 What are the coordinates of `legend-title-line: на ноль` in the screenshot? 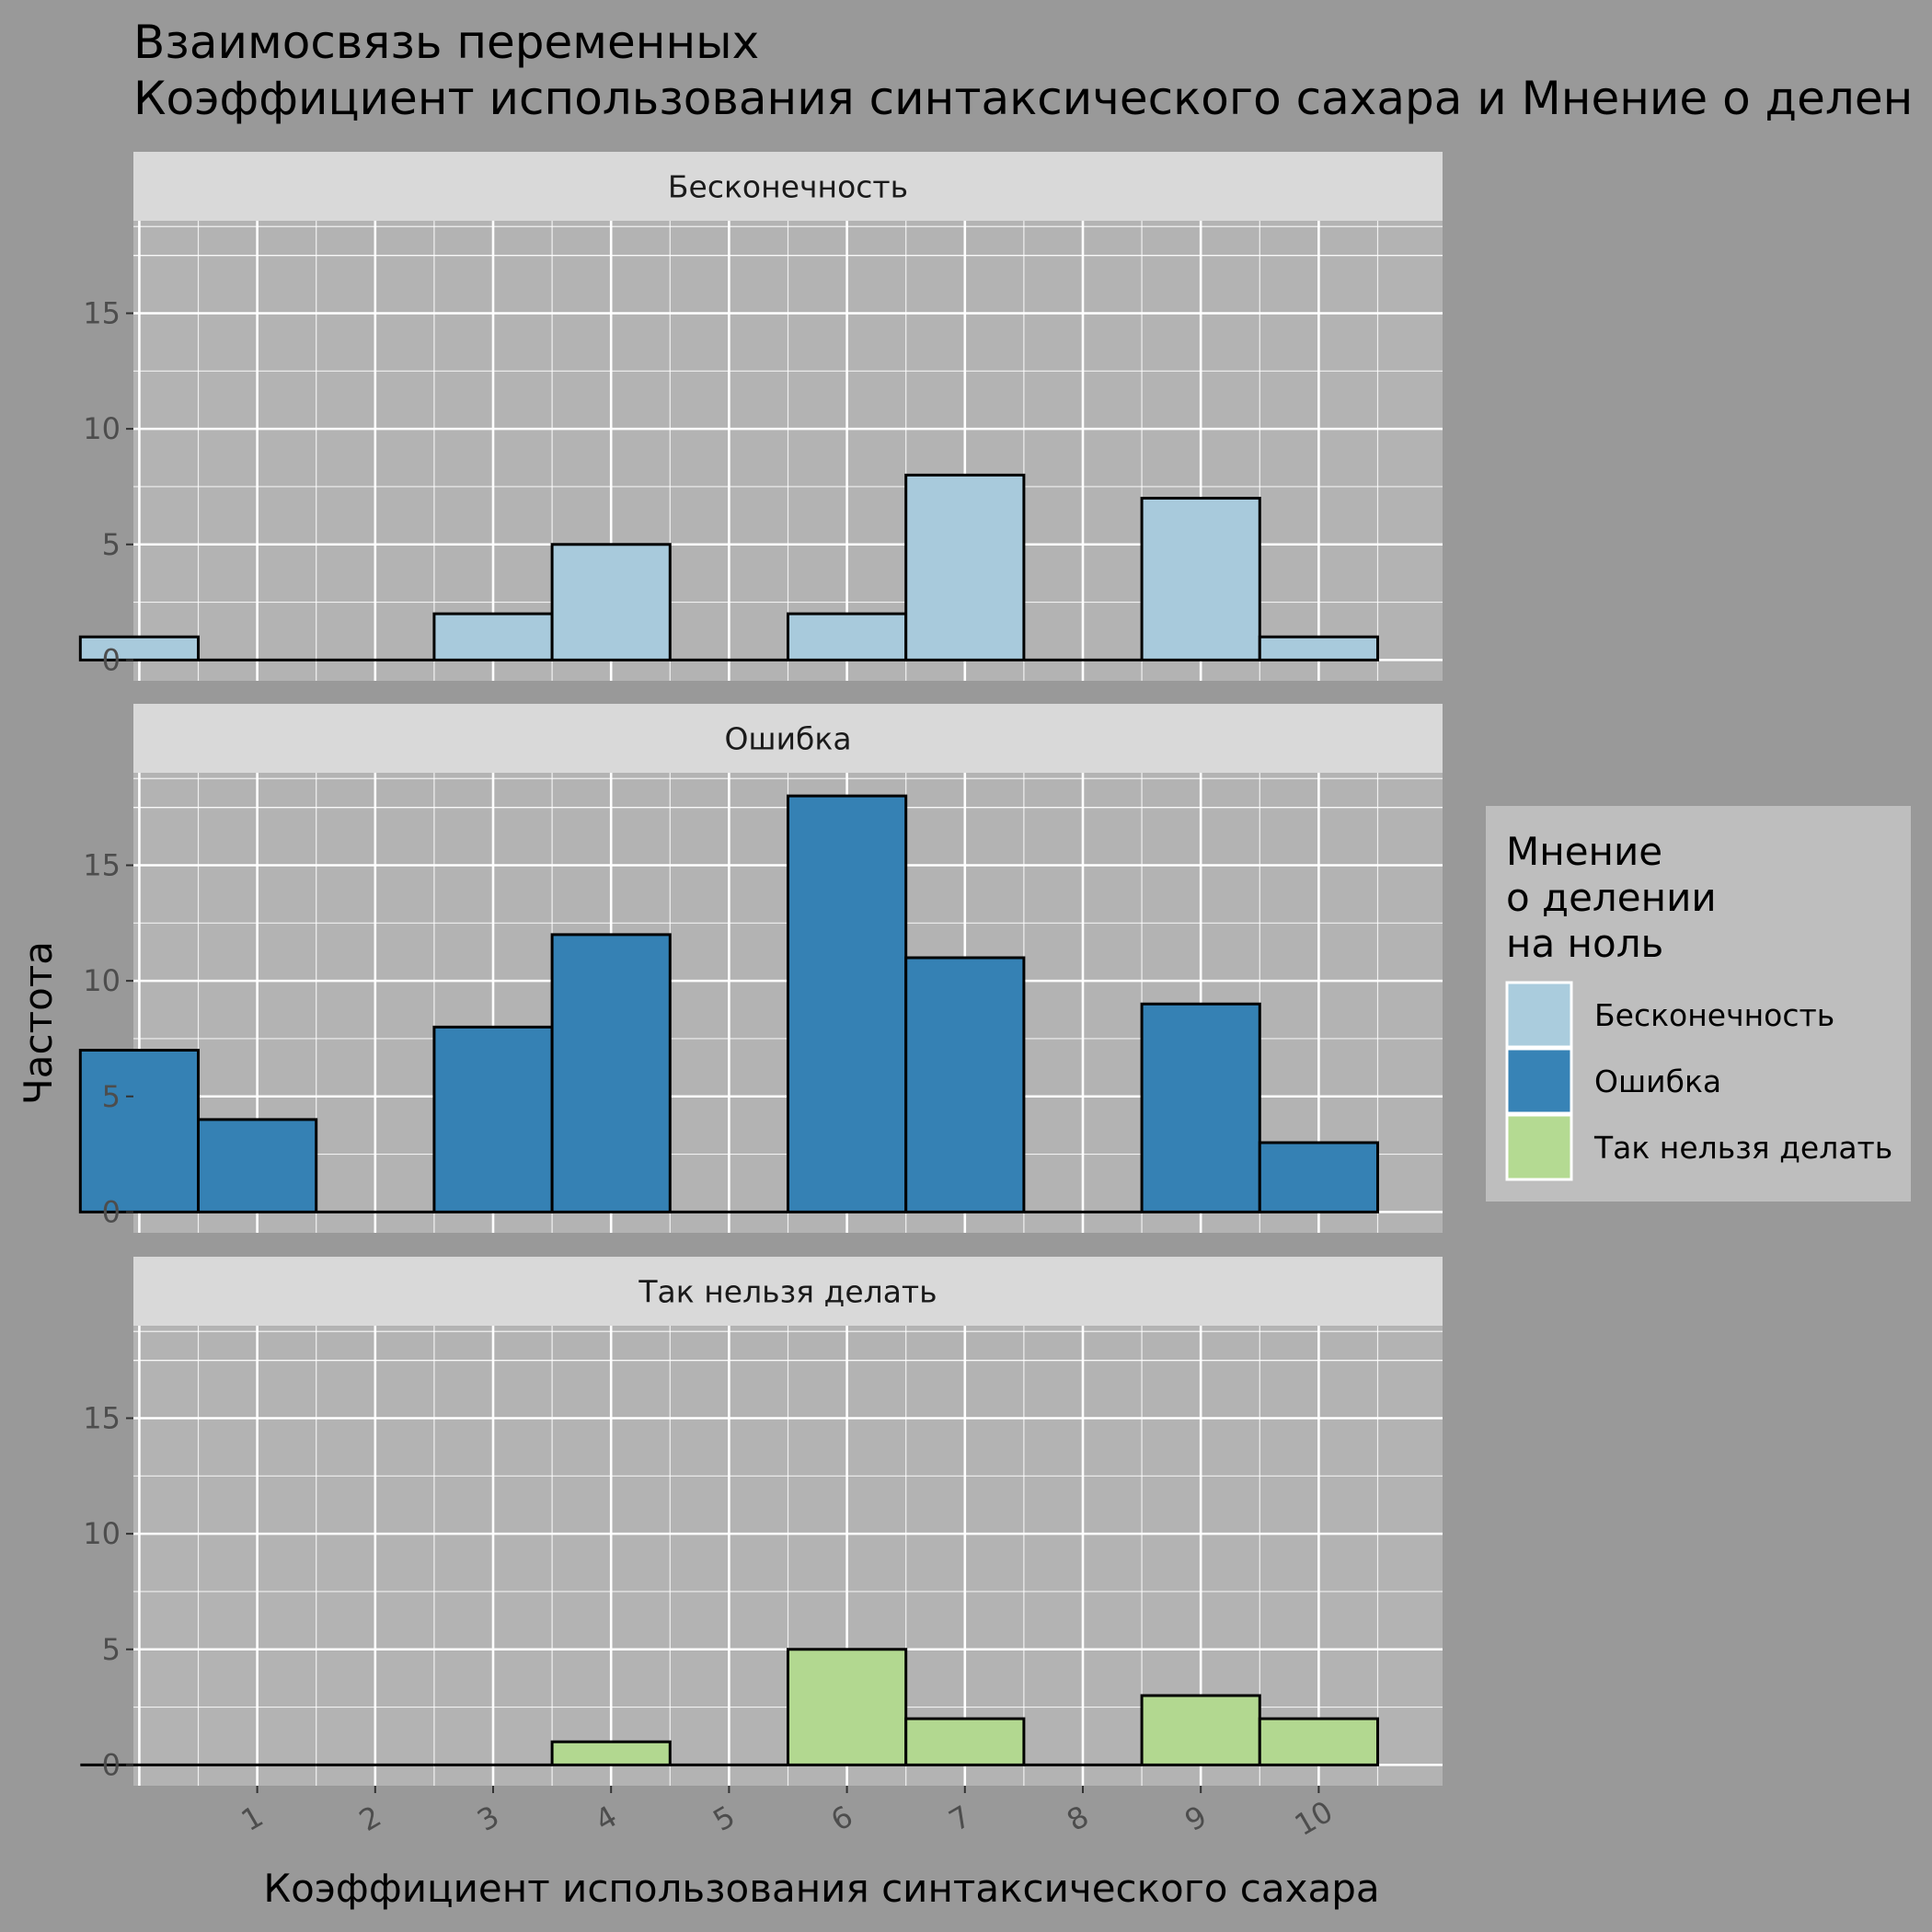 It's located at (1584, 943).